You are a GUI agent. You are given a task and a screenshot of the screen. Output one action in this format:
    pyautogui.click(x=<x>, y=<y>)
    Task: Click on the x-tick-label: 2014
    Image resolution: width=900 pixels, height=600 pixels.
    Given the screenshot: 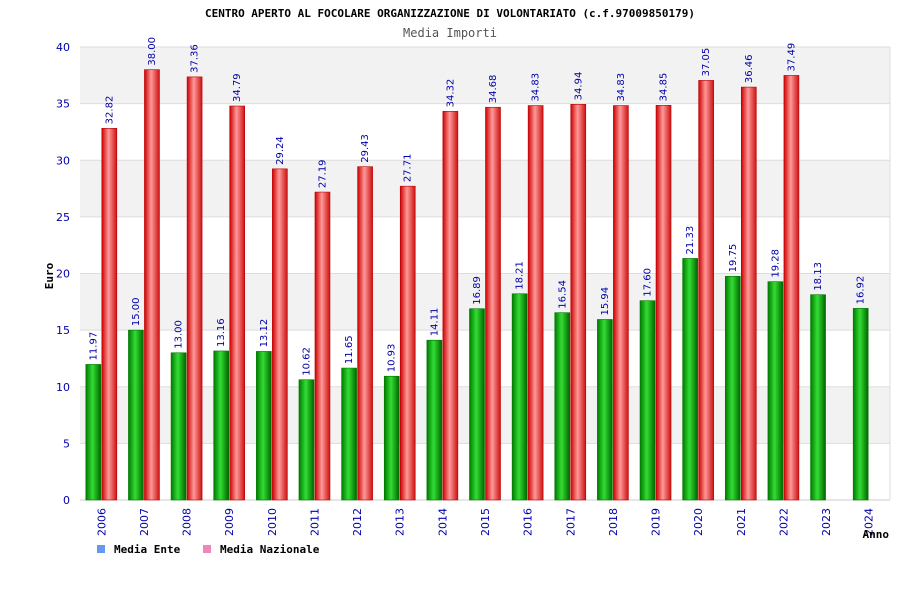 What is the action you would take?
    pyautogui.click(x=442, y=522)
    